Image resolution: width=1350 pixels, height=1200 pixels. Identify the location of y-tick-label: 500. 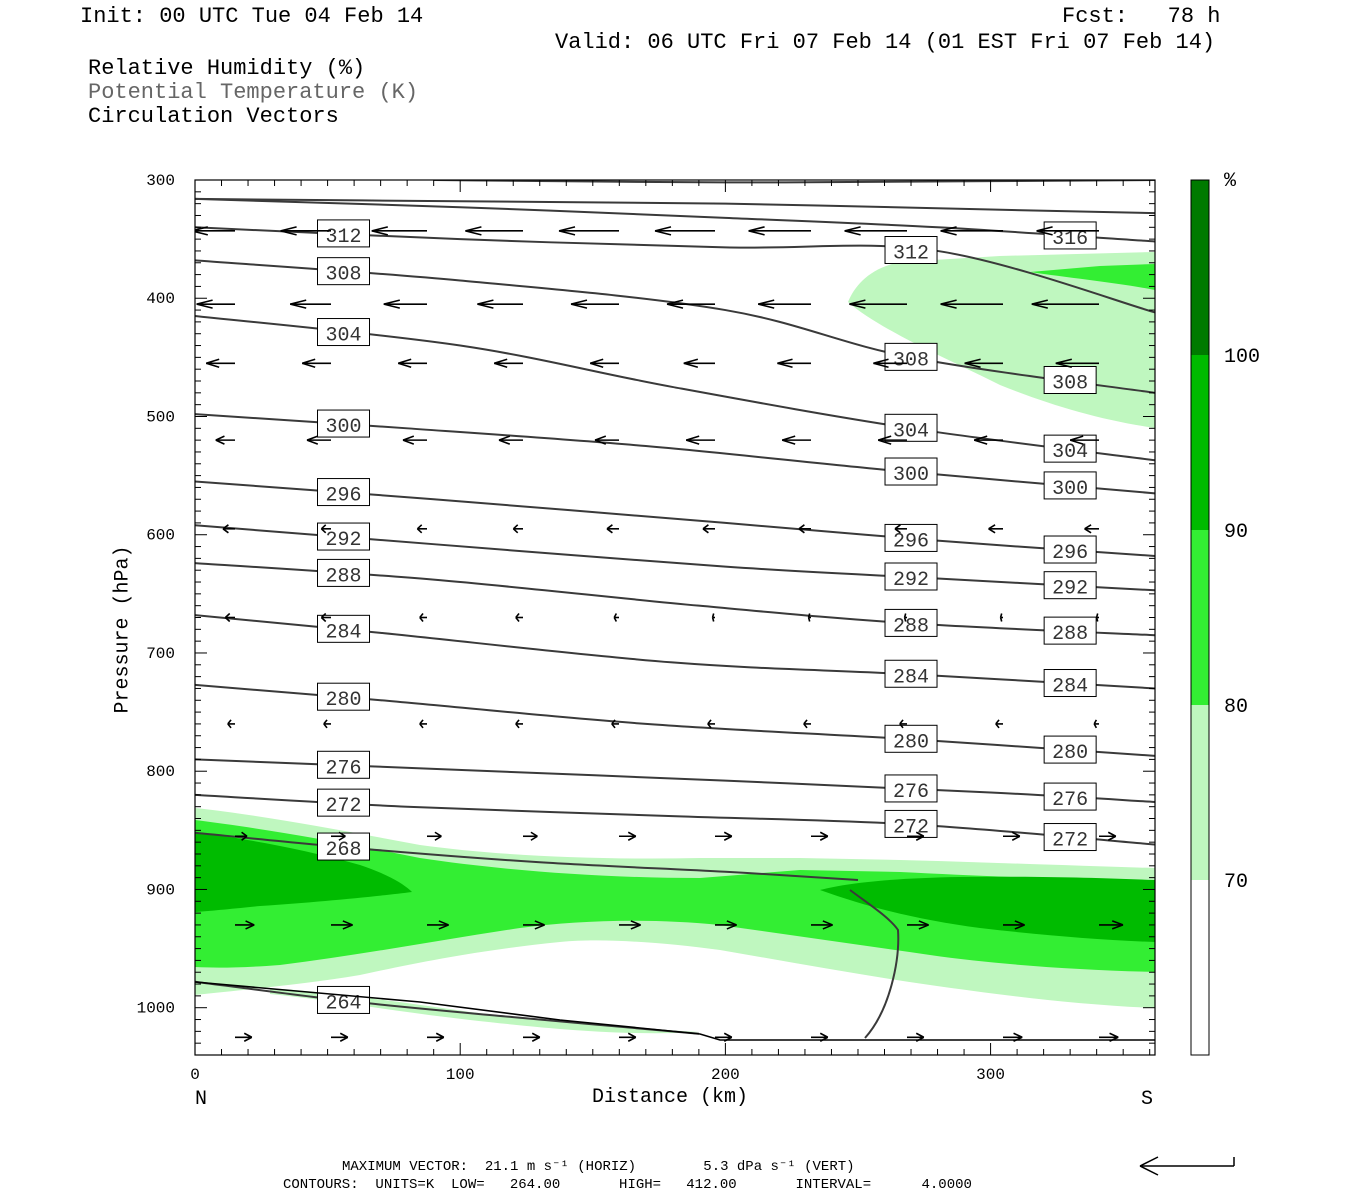
(160, 417).